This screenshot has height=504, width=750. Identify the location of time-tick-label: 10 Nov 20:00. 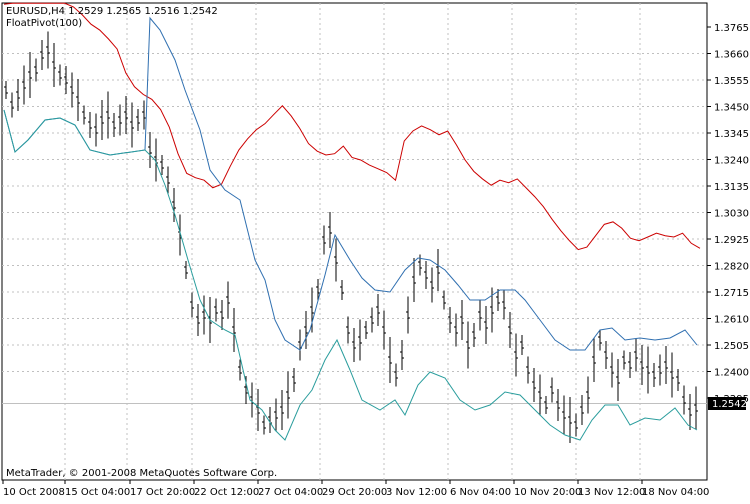
(547, 492).